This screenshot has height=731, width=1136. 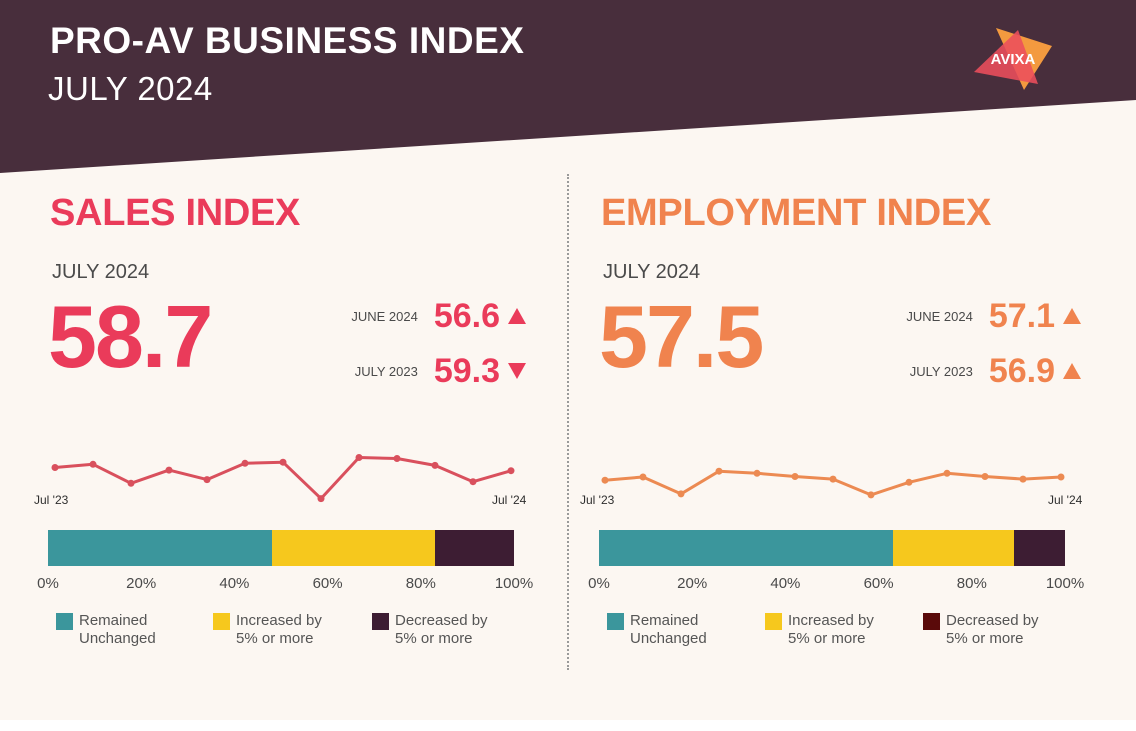 I want to click on employment-comparison-july: JULY 2023 56.9, so click(x=995, y=371).